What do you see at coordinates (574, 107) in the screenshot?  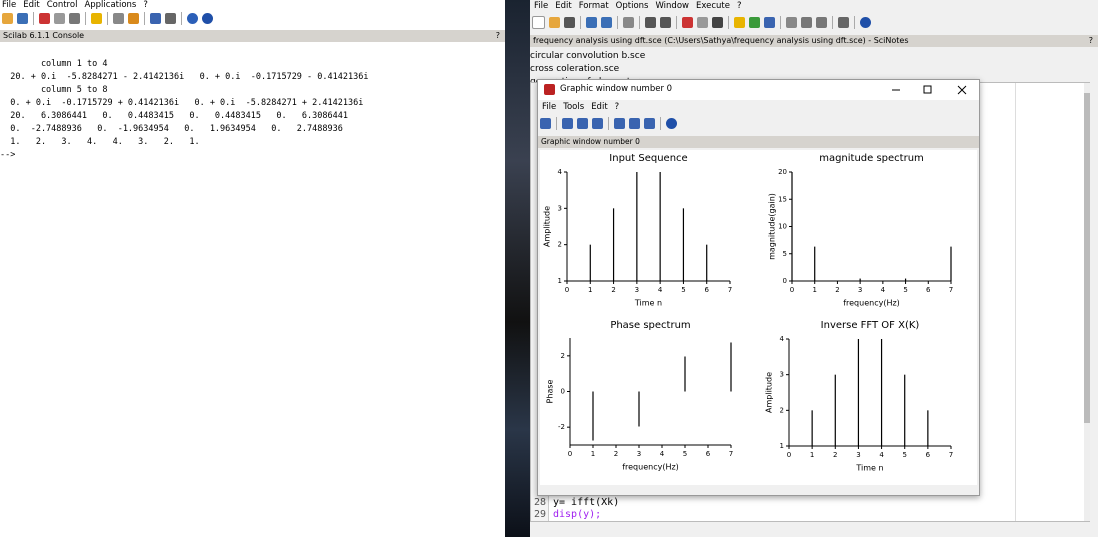 I see `menu-item: Tools` at bounding box center [574, 107].